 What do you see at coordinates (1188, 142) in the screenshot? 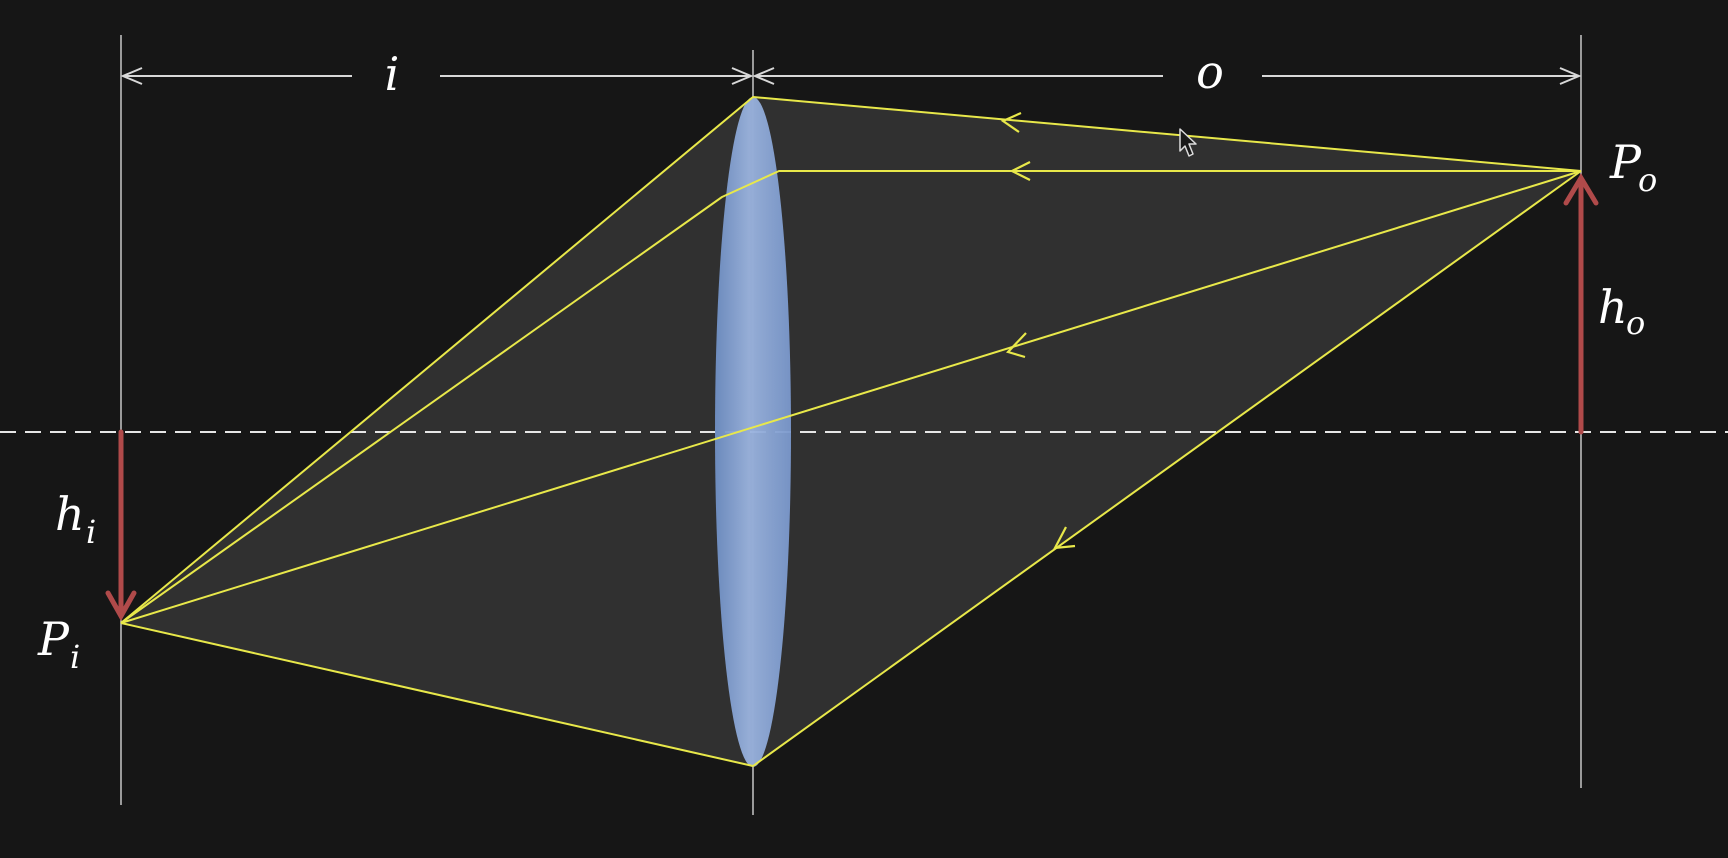
I see `mouse-pointer-icon` at bounding box center [1188, 142].